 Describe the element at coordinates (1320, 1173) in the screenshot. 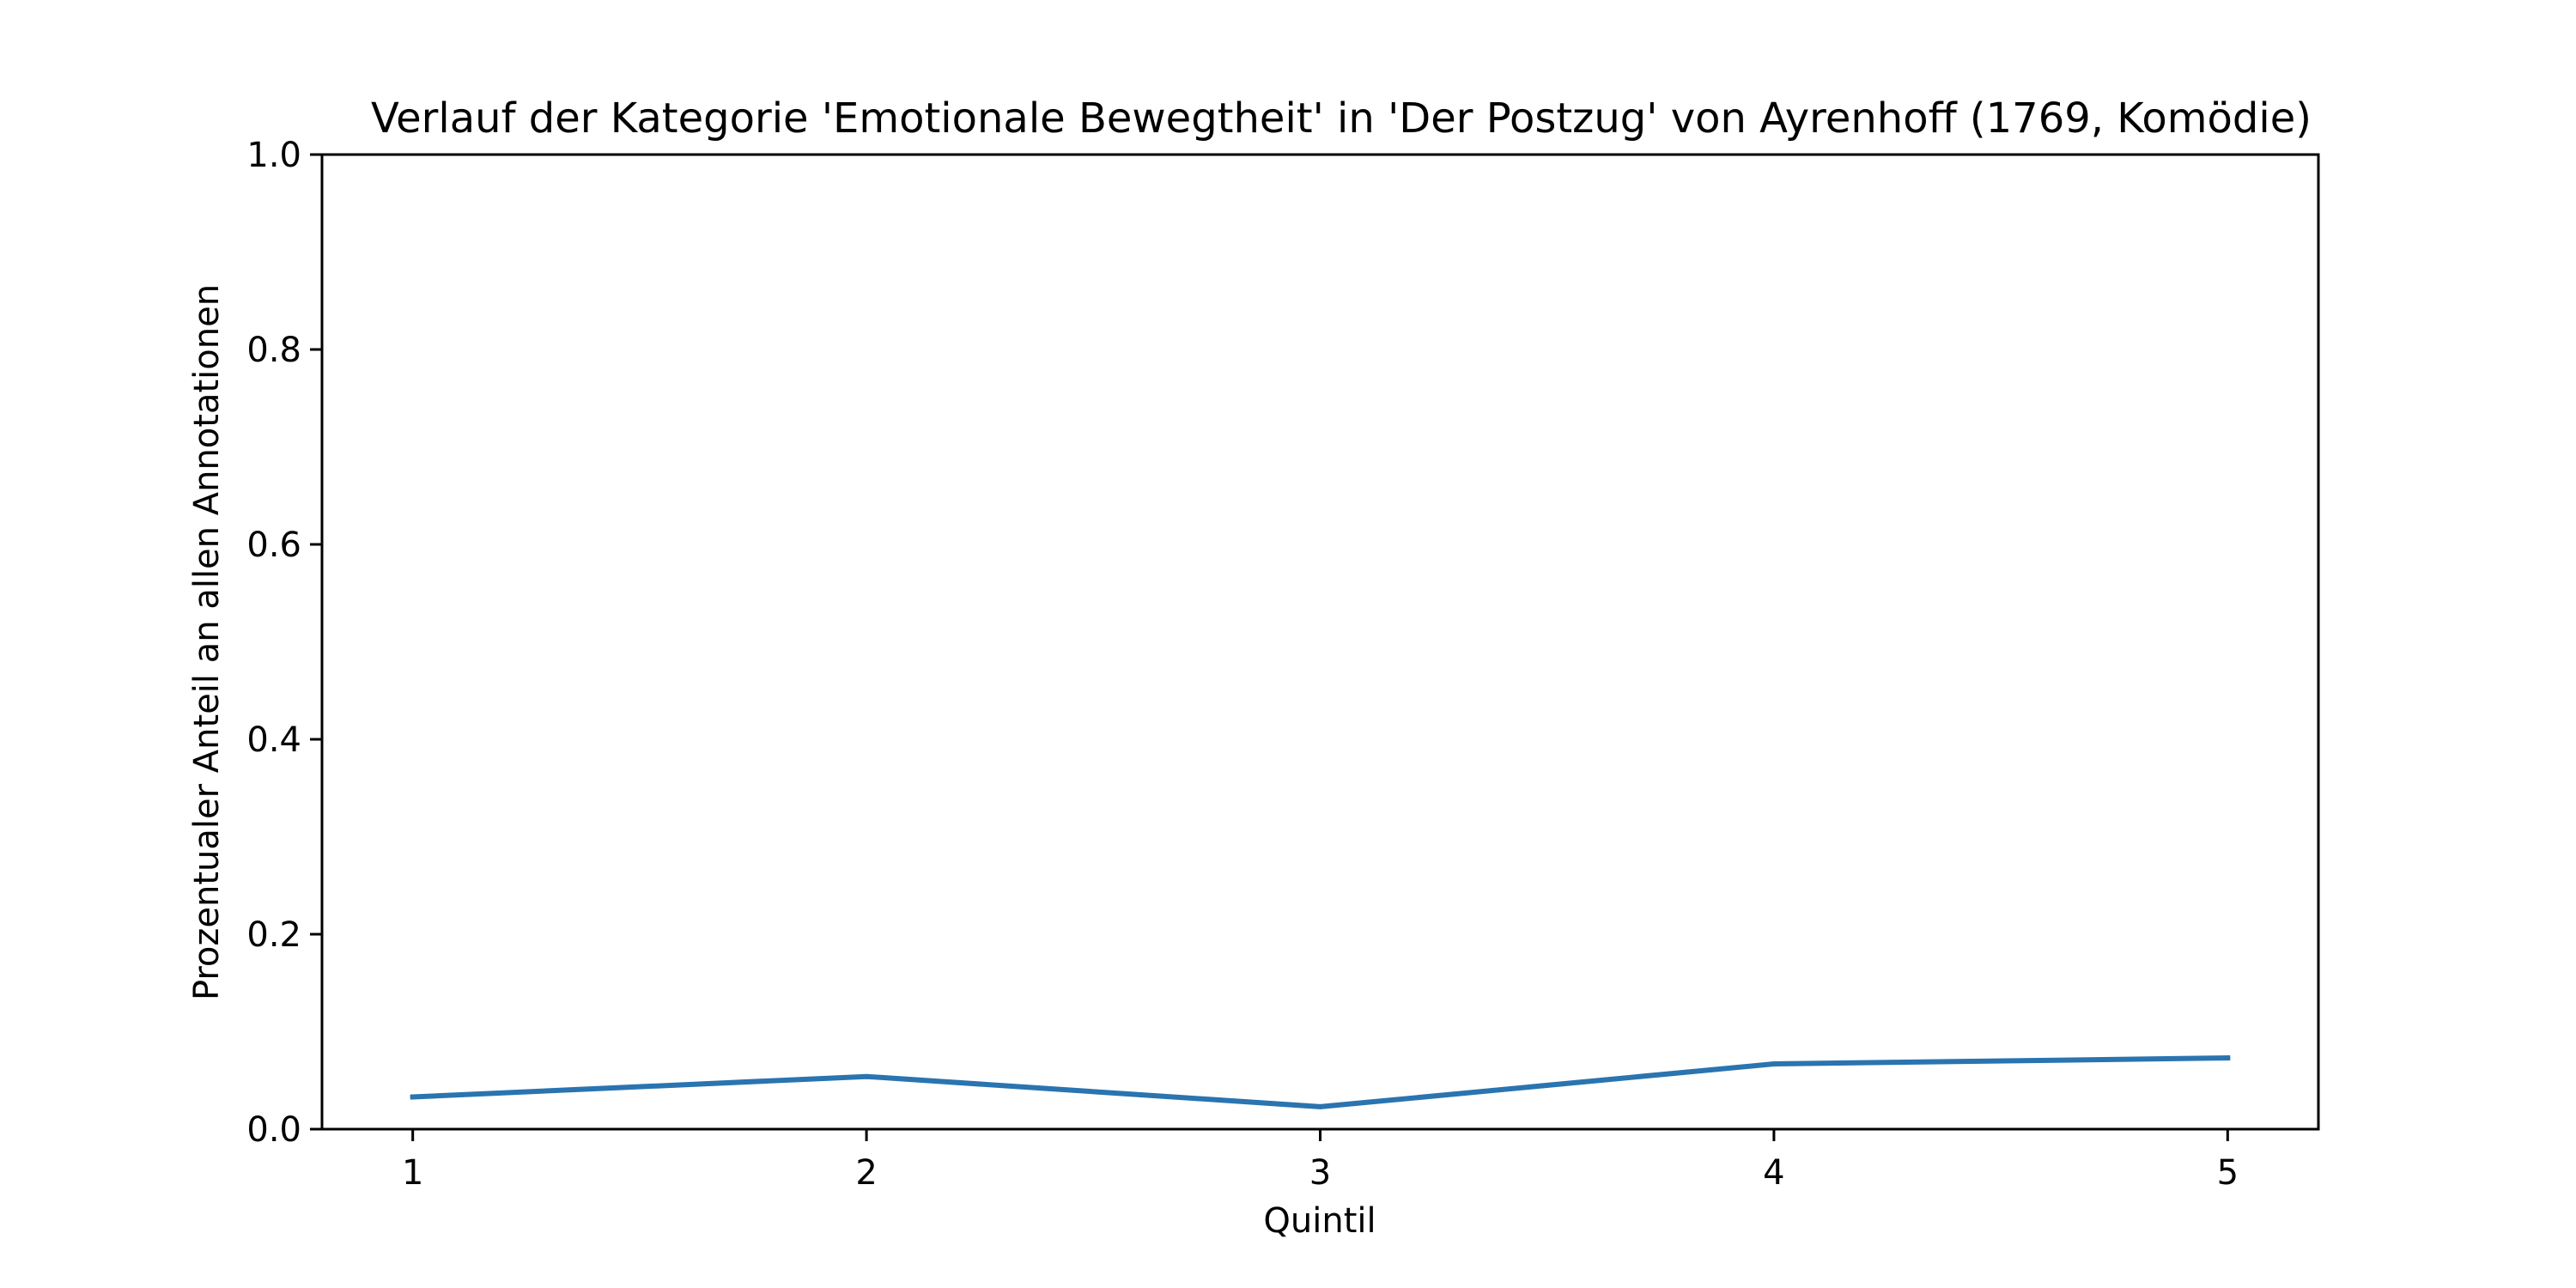

I see `x-tick-label: 3` at that location.